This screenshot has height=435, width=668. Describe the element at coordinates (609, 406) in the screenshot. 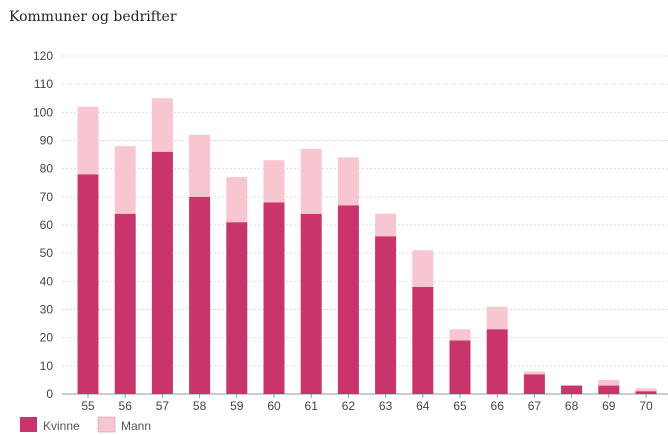

I see `x-tick-label: 69` at that location.